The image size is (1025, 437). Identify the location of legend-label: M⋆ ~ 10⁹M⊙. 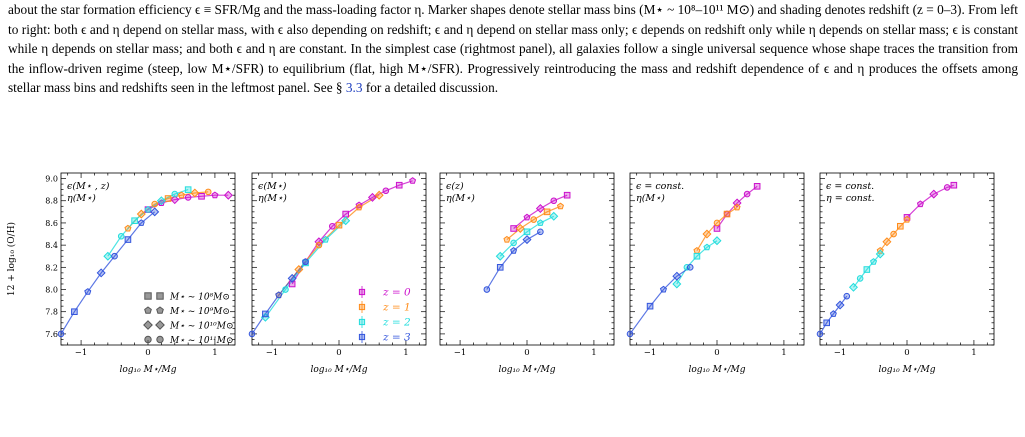
(199, 312).